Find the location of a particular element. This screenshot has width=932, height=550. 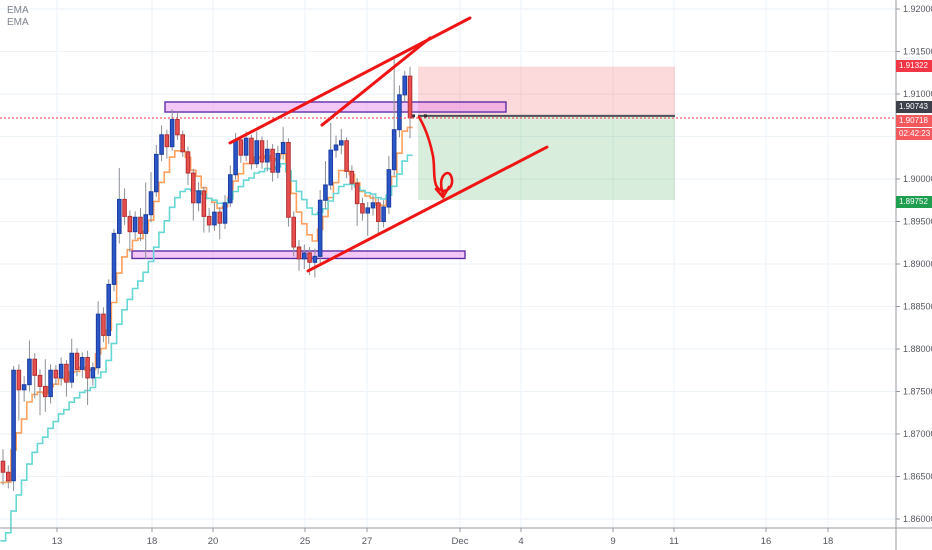

take-profit-zone is located at coordinates (546, 158).